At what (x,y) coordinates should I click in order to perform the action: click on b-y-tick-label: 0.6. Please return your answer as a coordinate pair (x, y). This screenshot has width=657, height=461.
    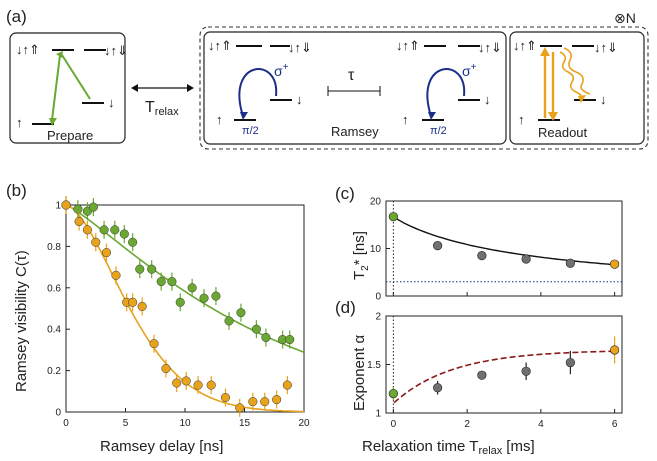
    Looking at the image, I should click on (54, 288).